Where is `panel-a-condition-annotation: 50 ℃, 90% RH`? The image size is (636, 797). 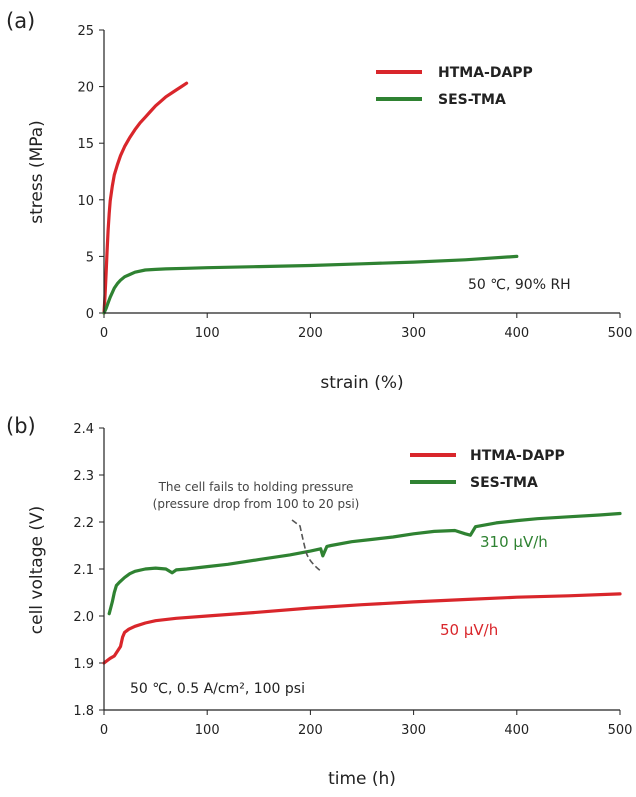 panel-a-condition-annotation: 50 ℃, 90% RH is located at coordinates (519, 285).